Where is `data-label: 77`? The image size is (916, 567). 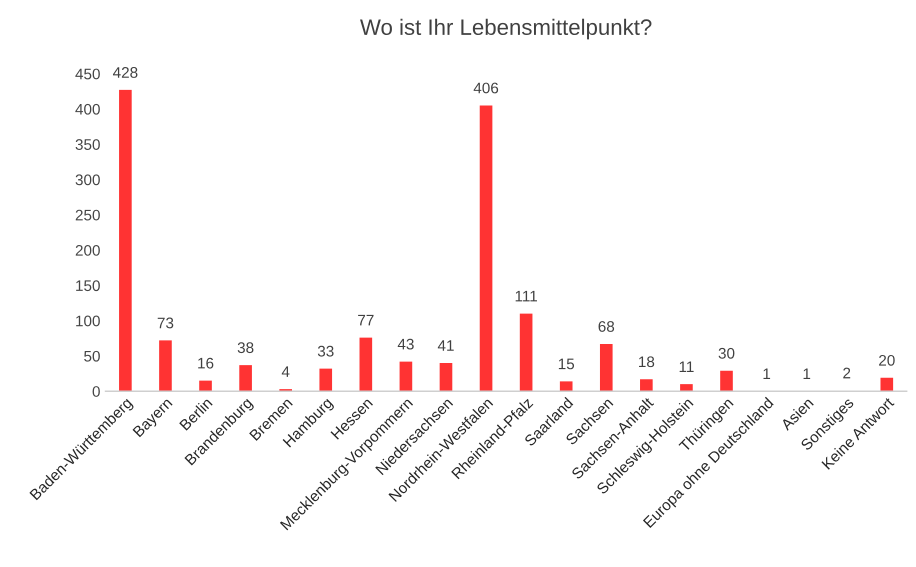
data-label: 77 is located at coordinates (366, 320).